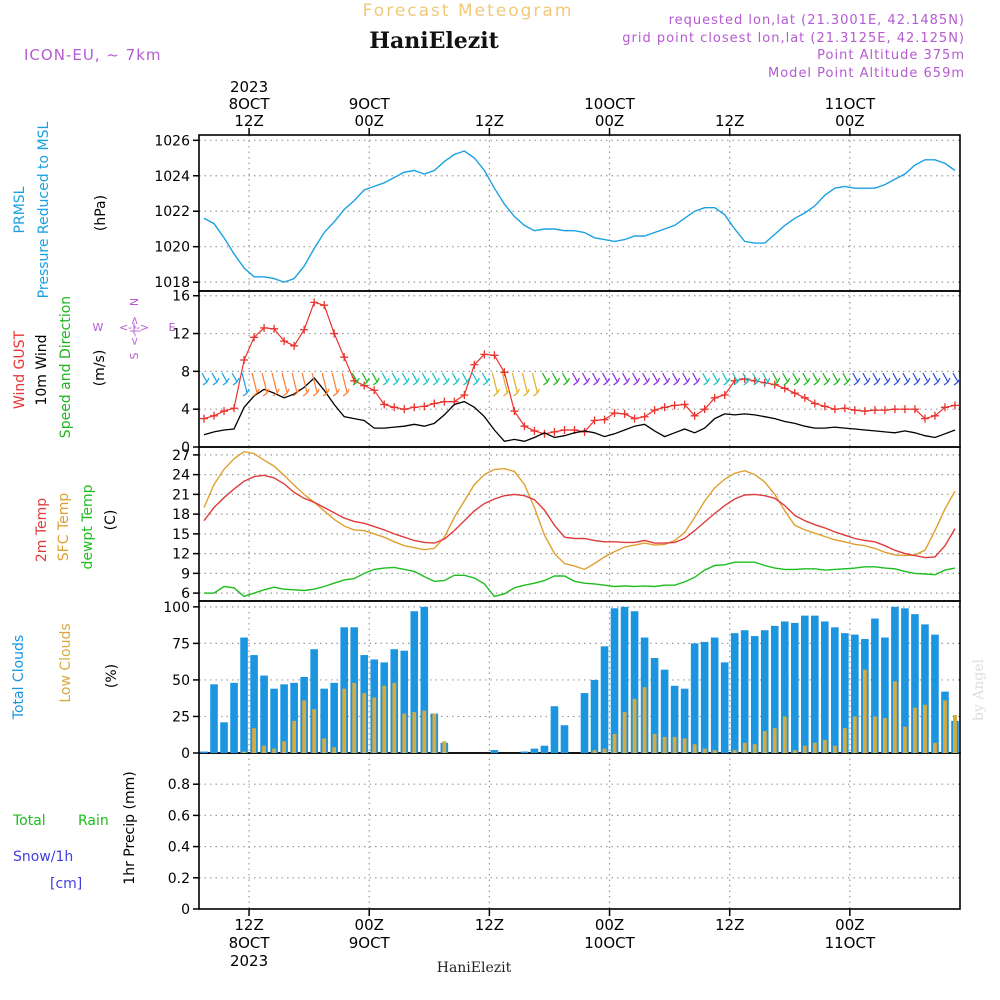  Describe the element at coordinates (75, 831) in the screenshot. I see `precip-labels: Total Rain Snow/1h [cm] 1hr Precip (mm)` at that location.